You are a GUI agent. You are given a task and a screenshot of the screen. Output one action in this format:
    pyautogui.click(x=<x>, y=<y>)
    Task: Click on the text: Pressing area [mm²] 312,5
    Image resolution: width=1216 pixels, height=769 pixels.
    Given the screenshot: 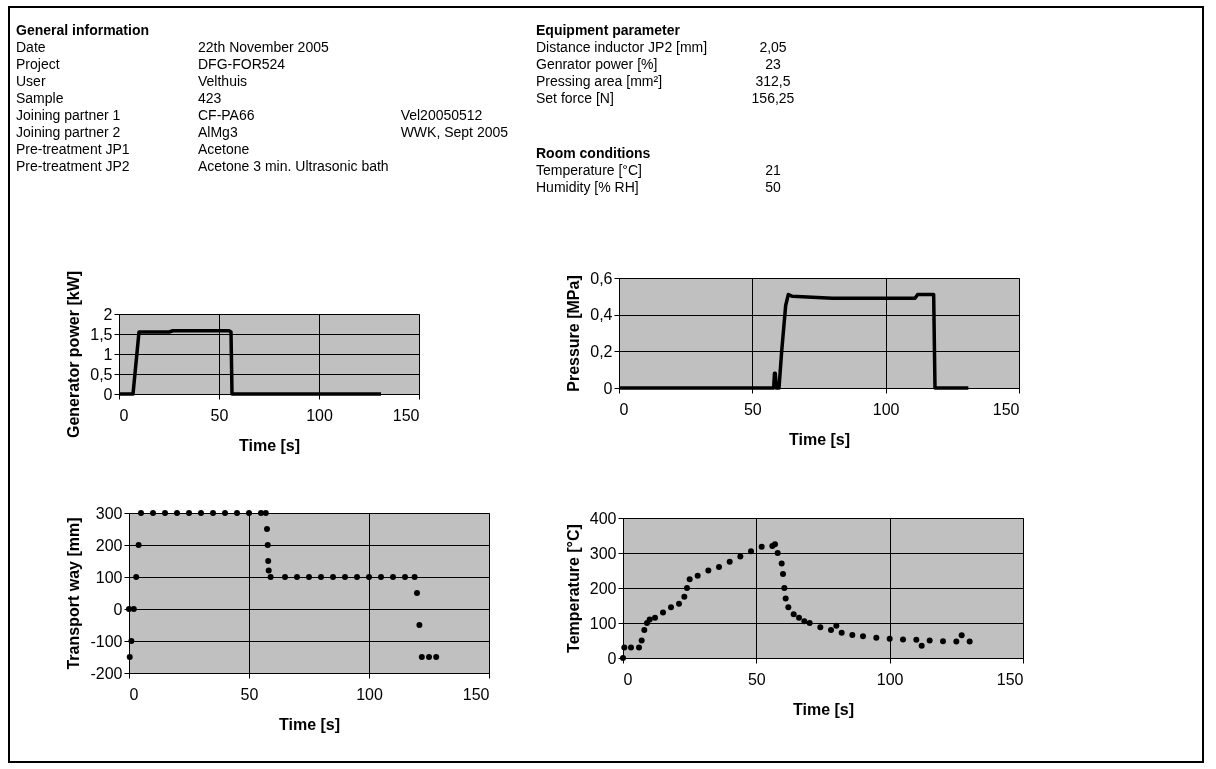 What is the action you would take?
    pyautogui.click(x=663, y=81)
    